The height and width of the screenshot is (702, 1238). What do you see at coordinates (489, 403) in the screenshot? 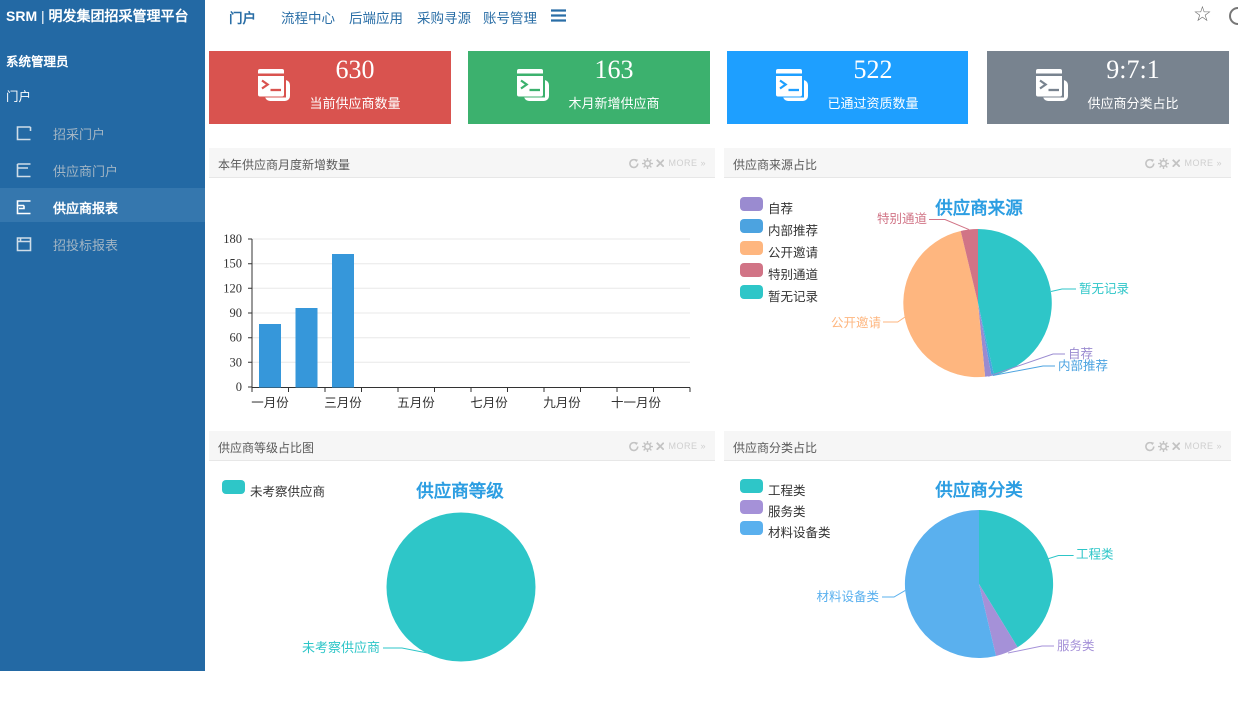
I see `svg-text: 七月份` at bounding box center [489, 403].